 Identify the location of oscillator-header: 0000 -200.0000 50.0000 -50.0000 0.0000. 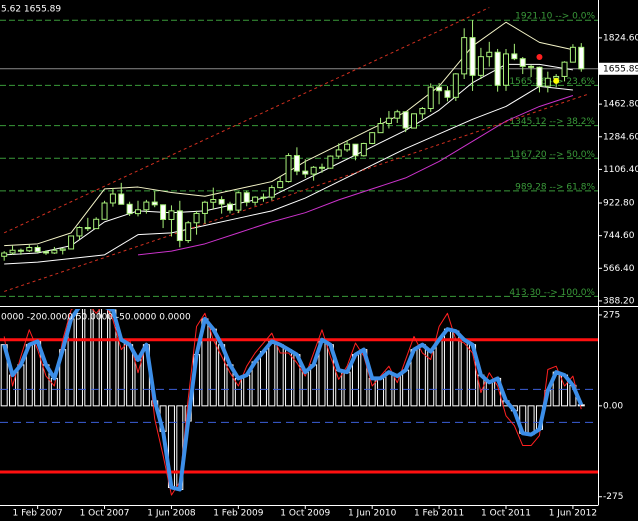
(96, 318).